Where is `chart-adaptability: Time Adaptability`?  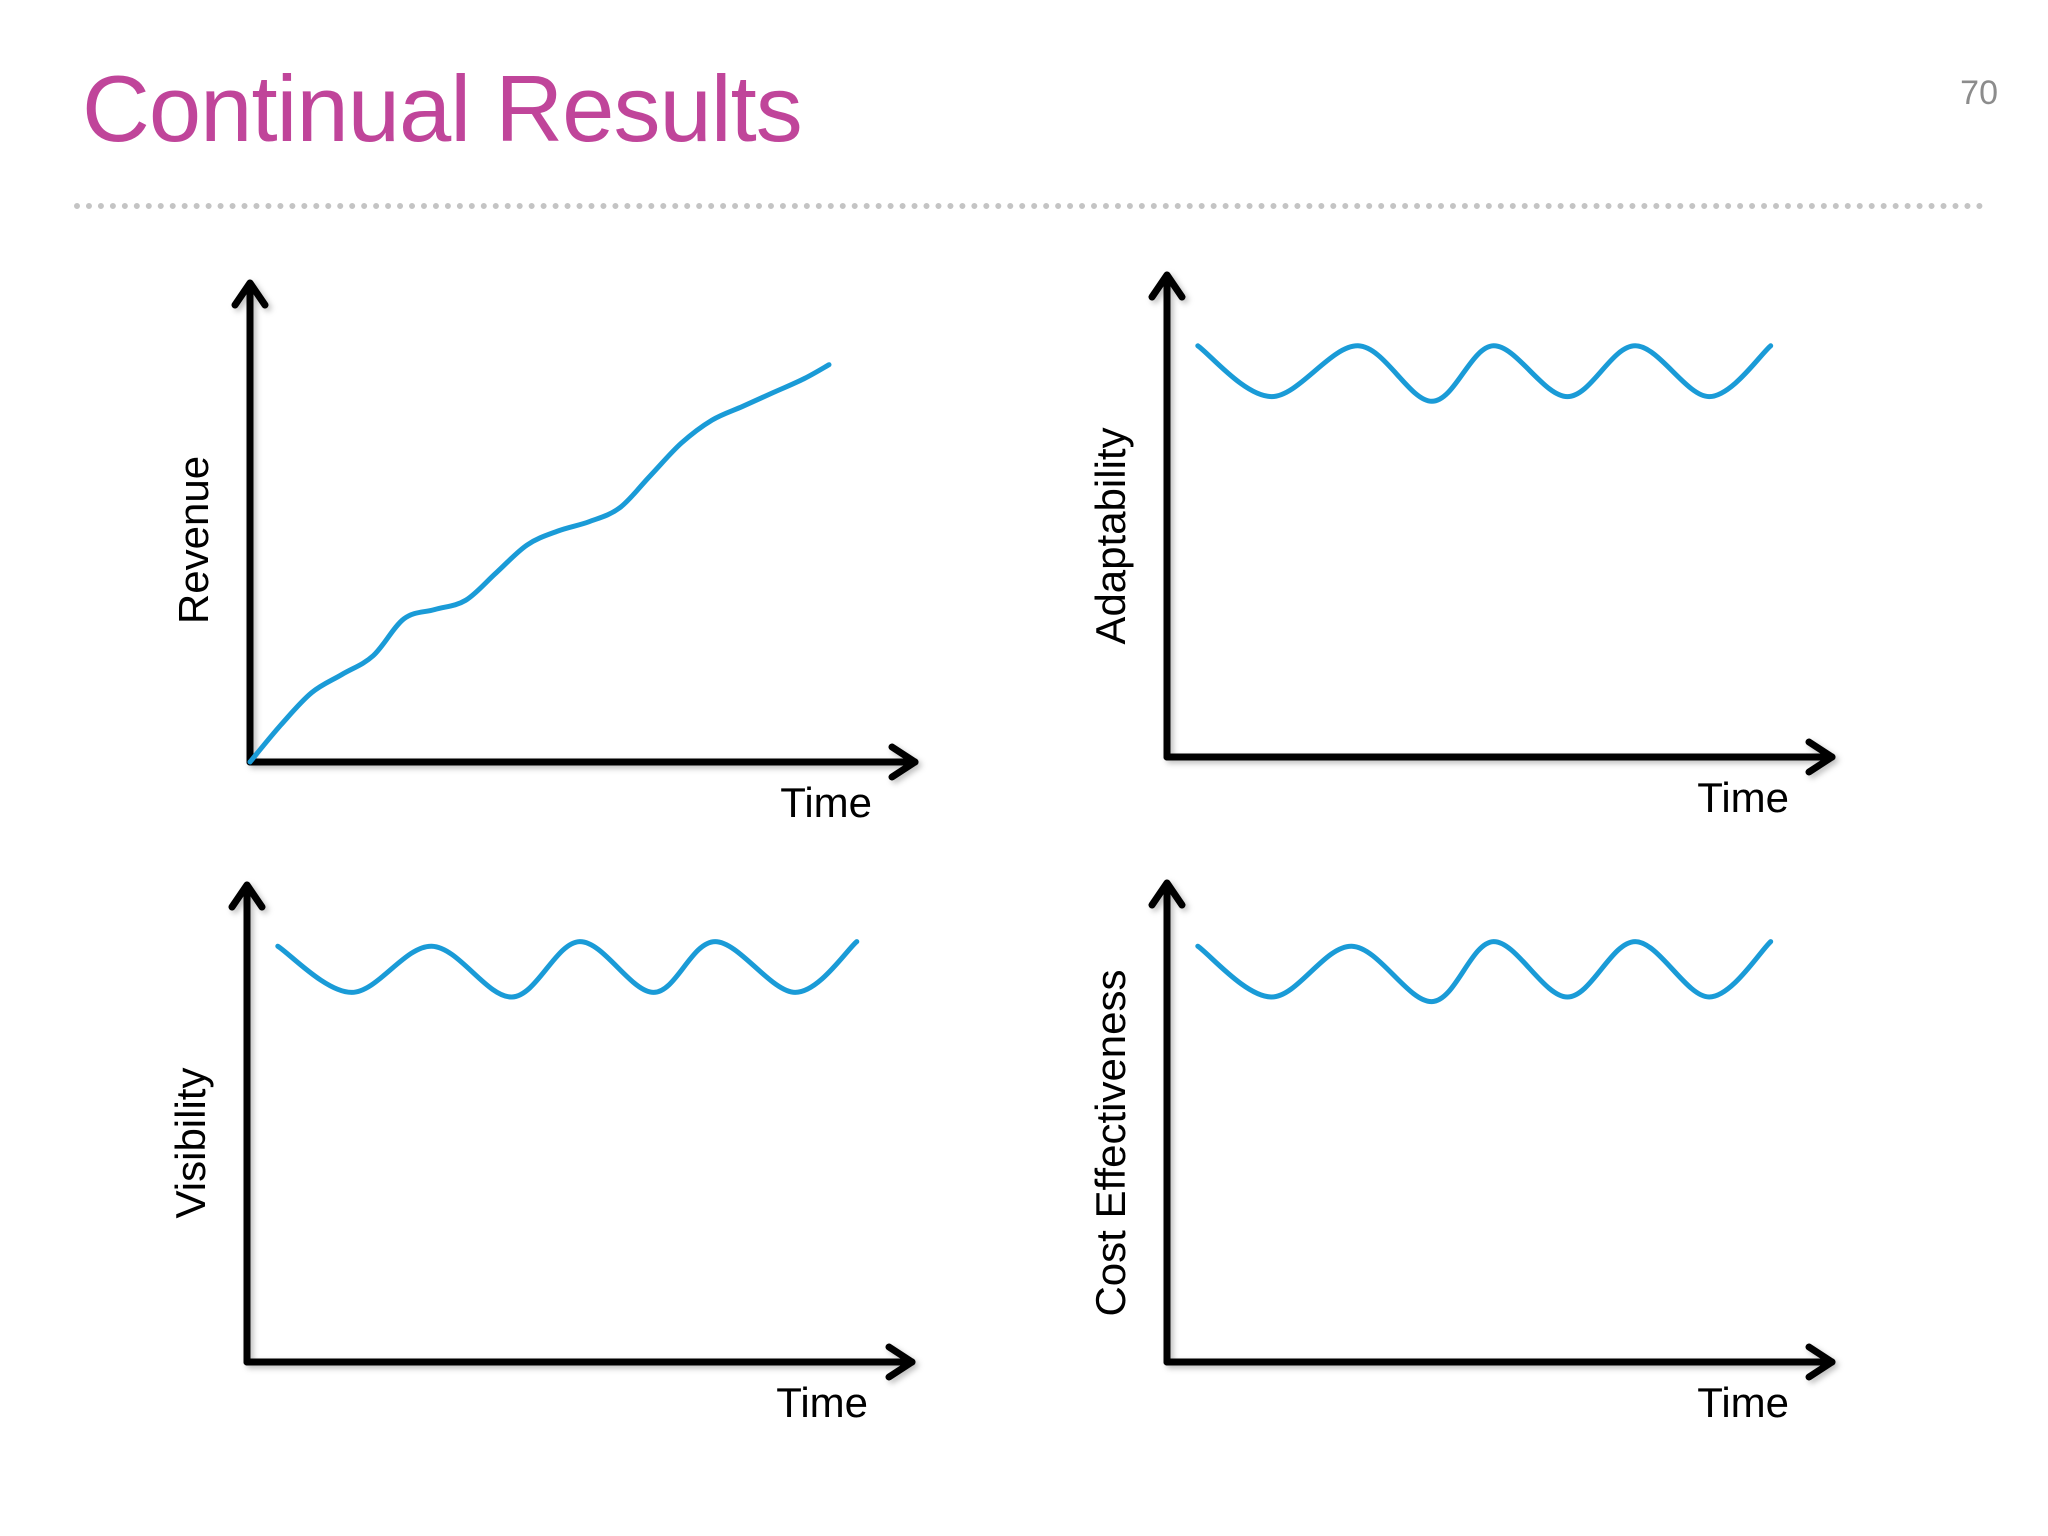
chart-adaptability: Time Adaptability is located at coordinates (1461, 546).